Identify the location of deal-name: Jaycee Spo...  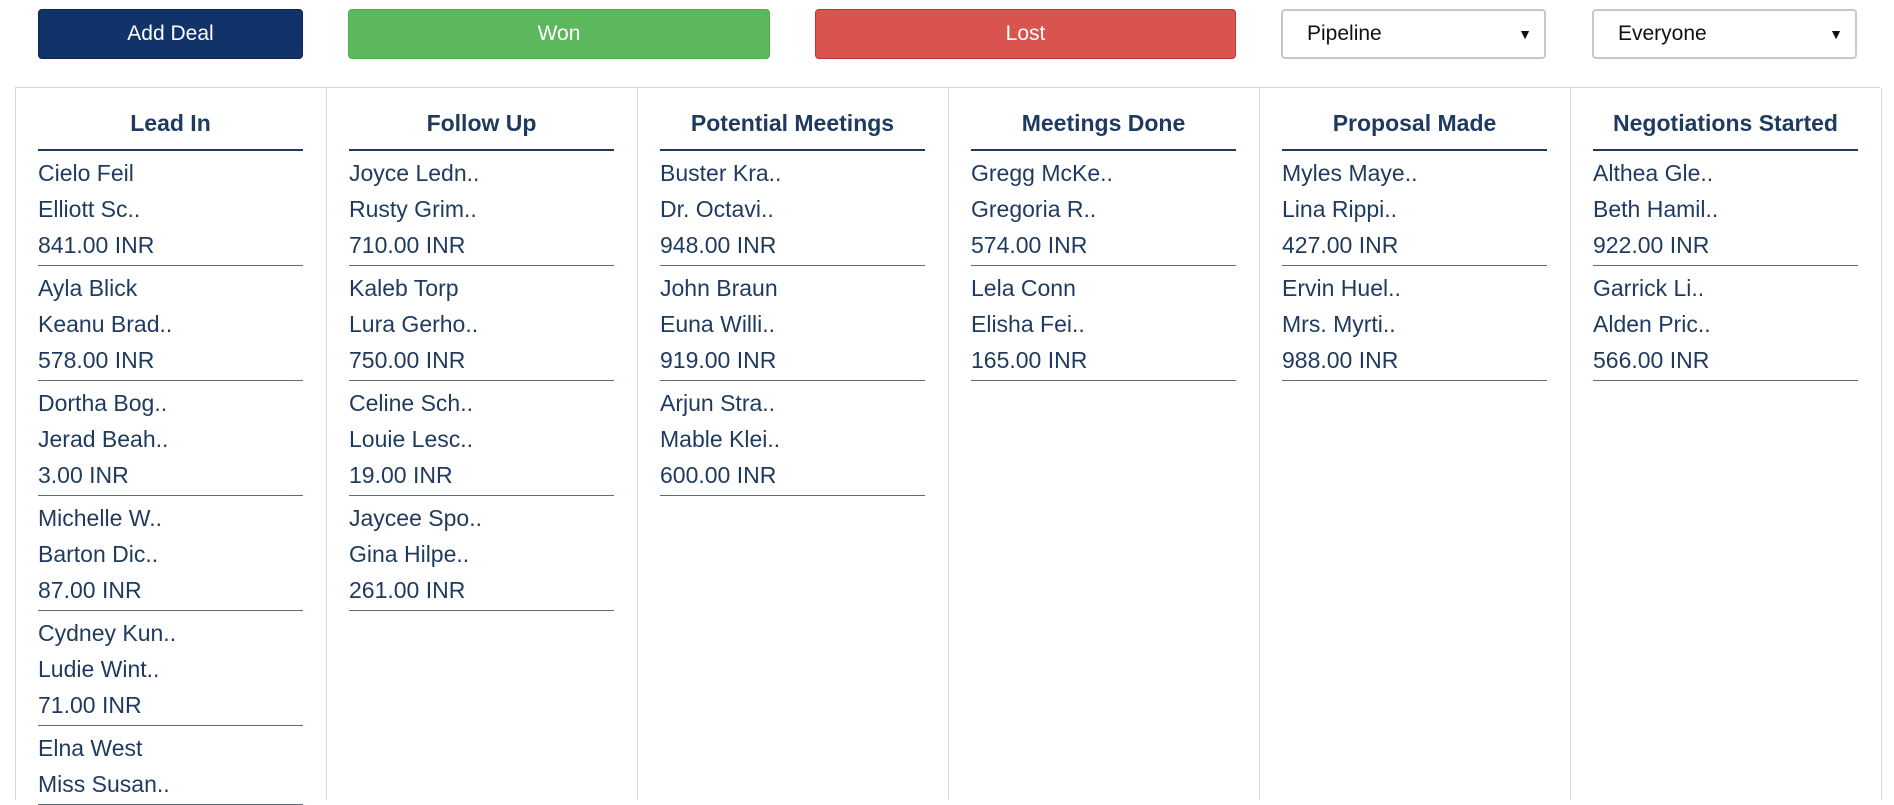
(415, 518).